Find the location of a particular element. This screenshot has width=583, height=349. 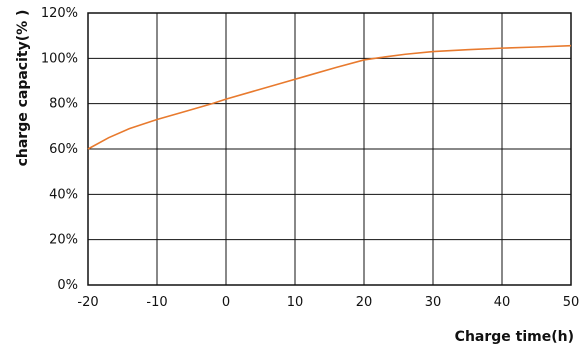

x-tick-label: 10 is located at coordinates (295, 302).